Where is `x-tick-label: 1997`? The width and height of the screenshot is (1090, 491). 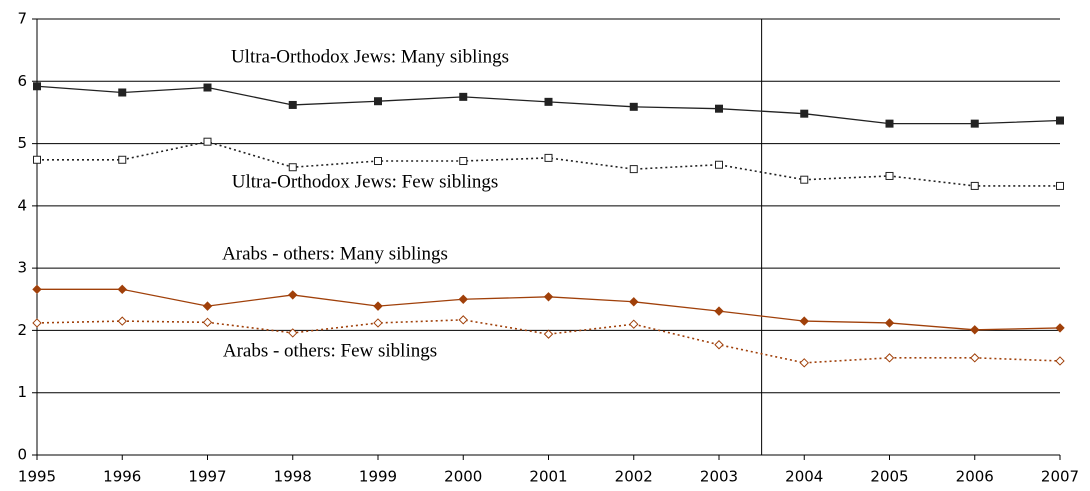 x-tick-label: 1997 is located at coordinates (207, 477).